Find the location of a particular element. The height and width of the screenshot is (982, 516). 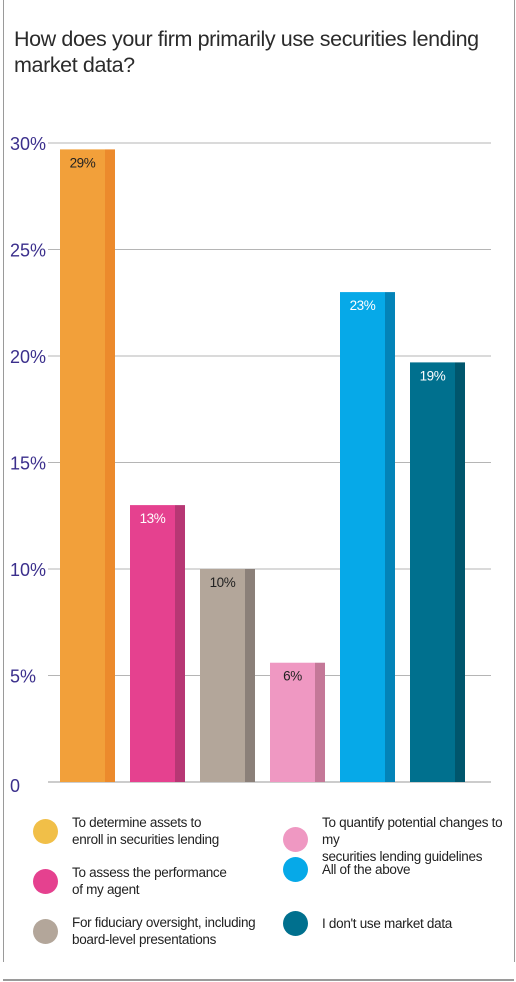

bar-side-determine-assets is located at coordinates (110, 465).